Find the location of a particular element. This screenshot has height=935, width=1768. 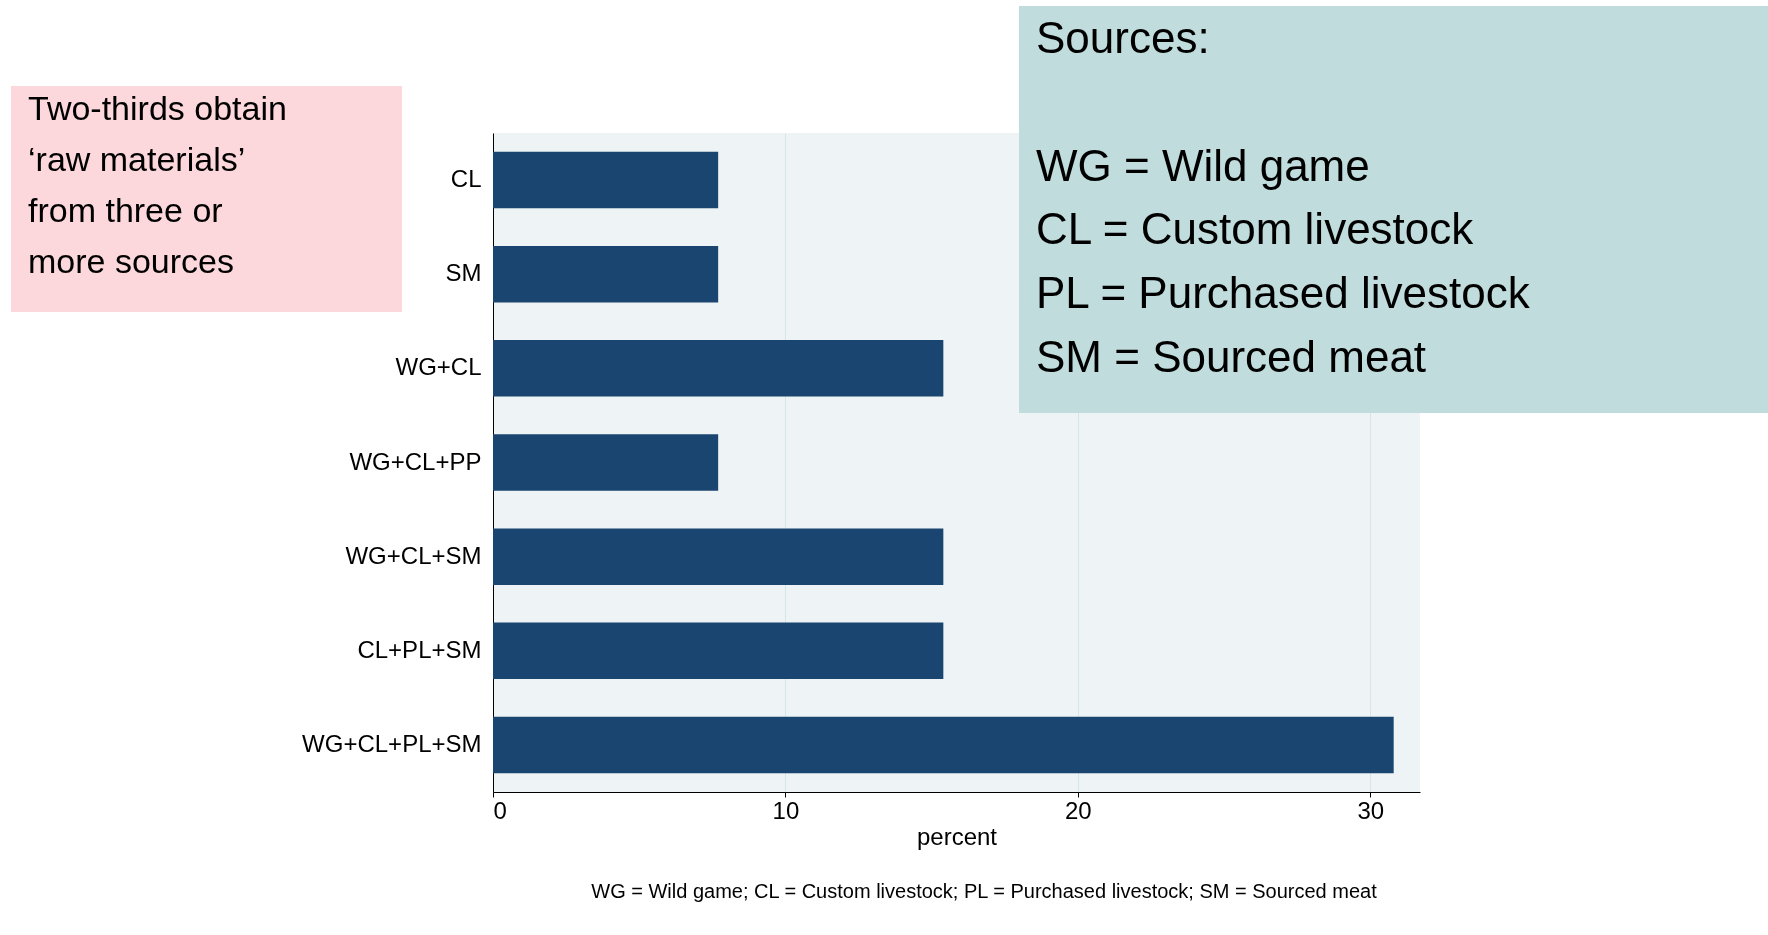

y-tick-label: CL is located at coordinates (466, 179).